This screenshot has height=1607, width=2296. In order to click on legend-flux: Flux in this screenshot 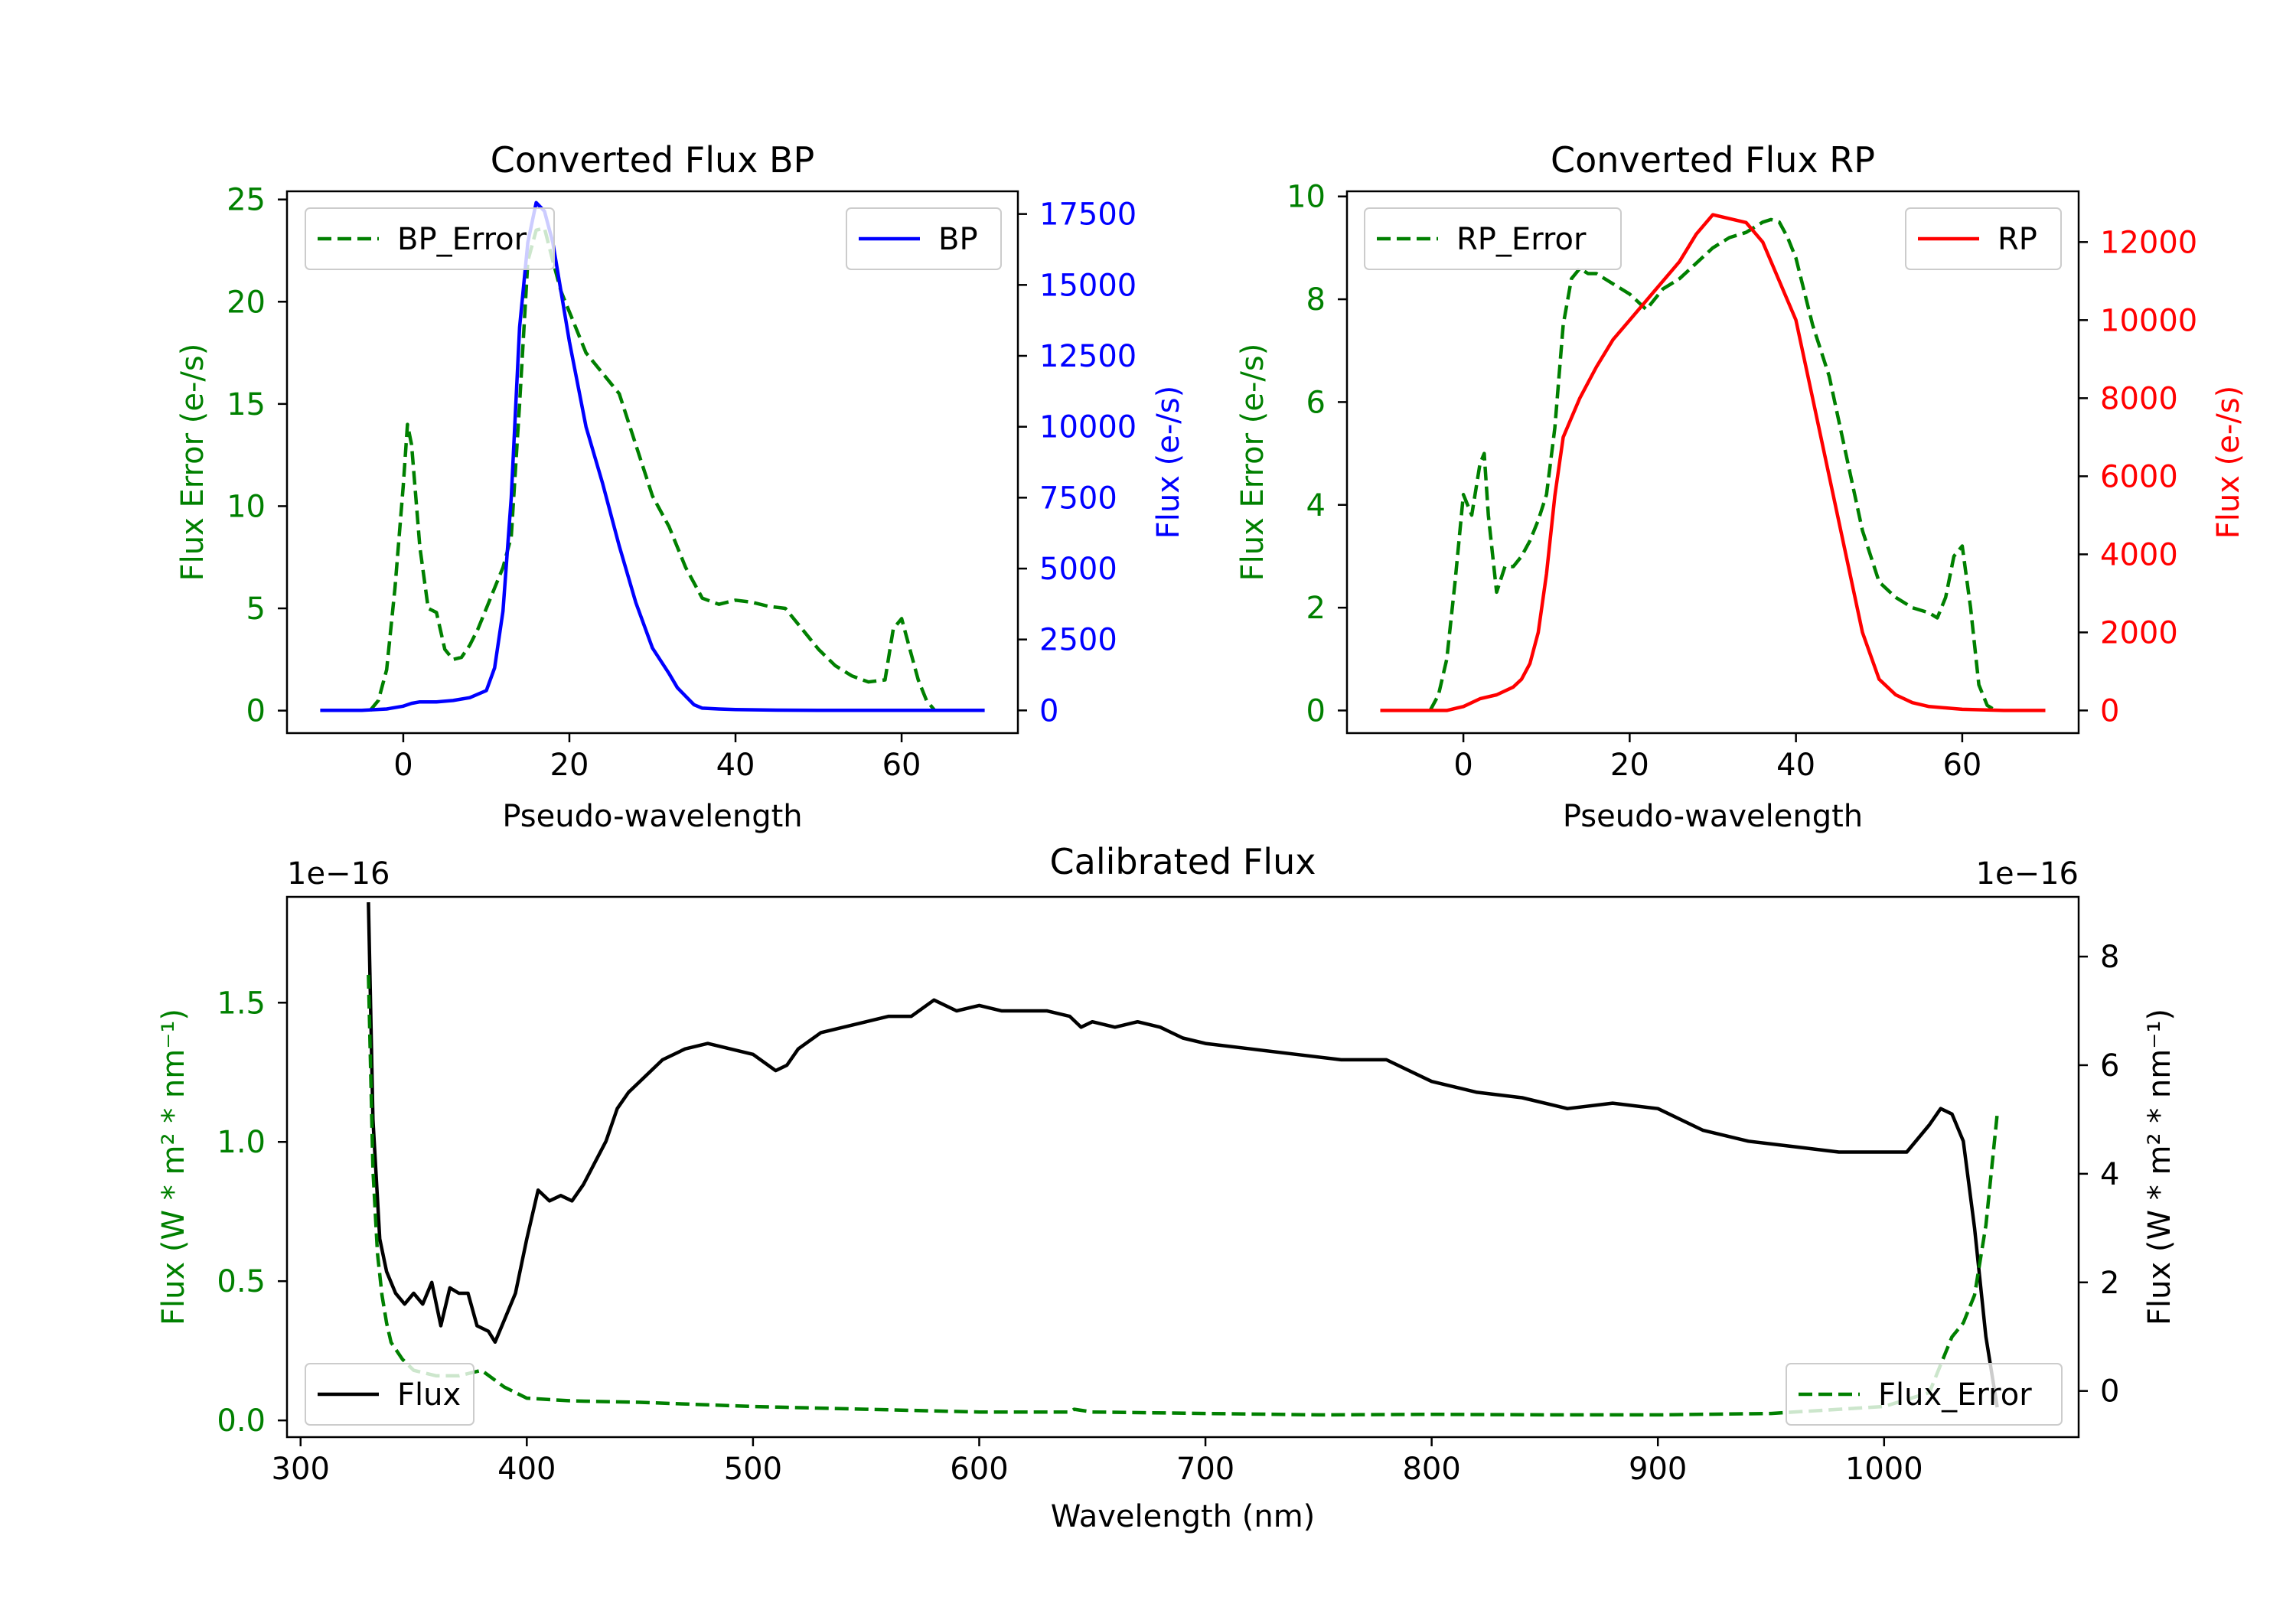, I will do `click(390, 1394)`.